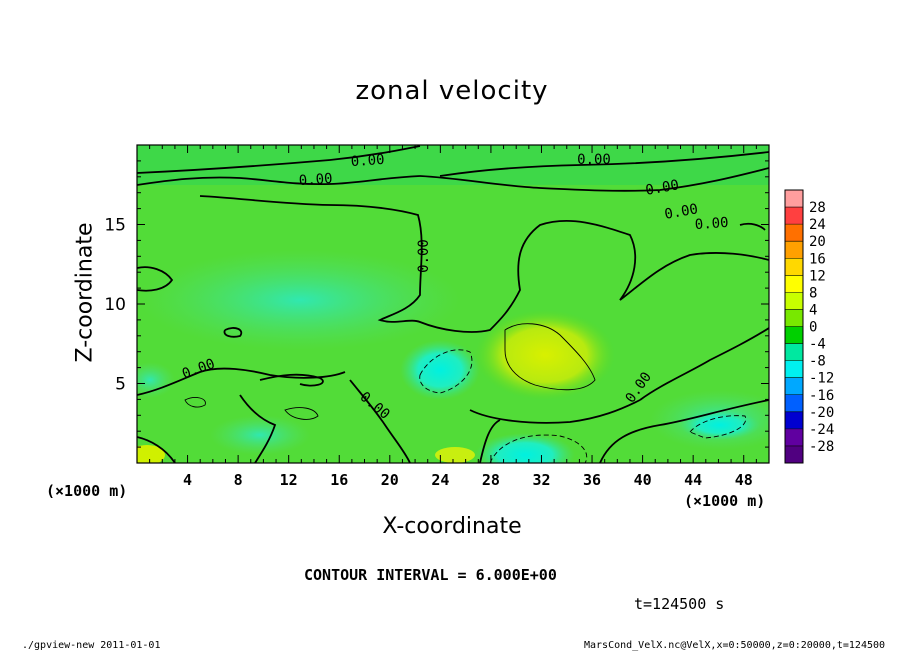  Describe the element at coordinates (187, 480) in the screenshot. I see `x-tick-label: 4` at that location.